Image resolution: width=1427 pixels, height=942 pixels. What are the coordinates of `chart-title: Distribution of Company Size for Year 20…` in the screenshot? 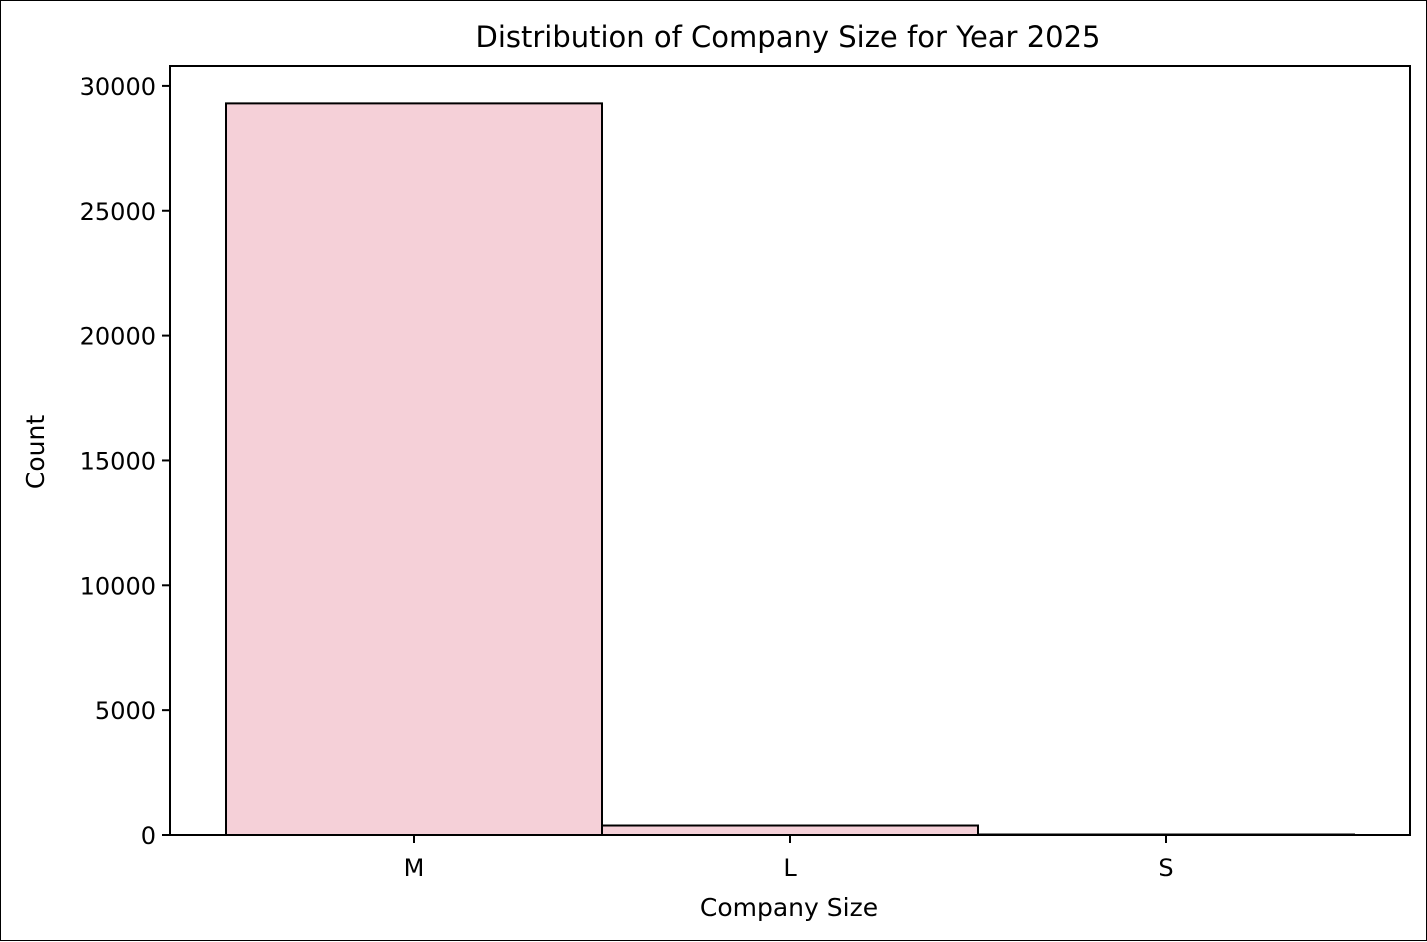 It's located at (787, 37).